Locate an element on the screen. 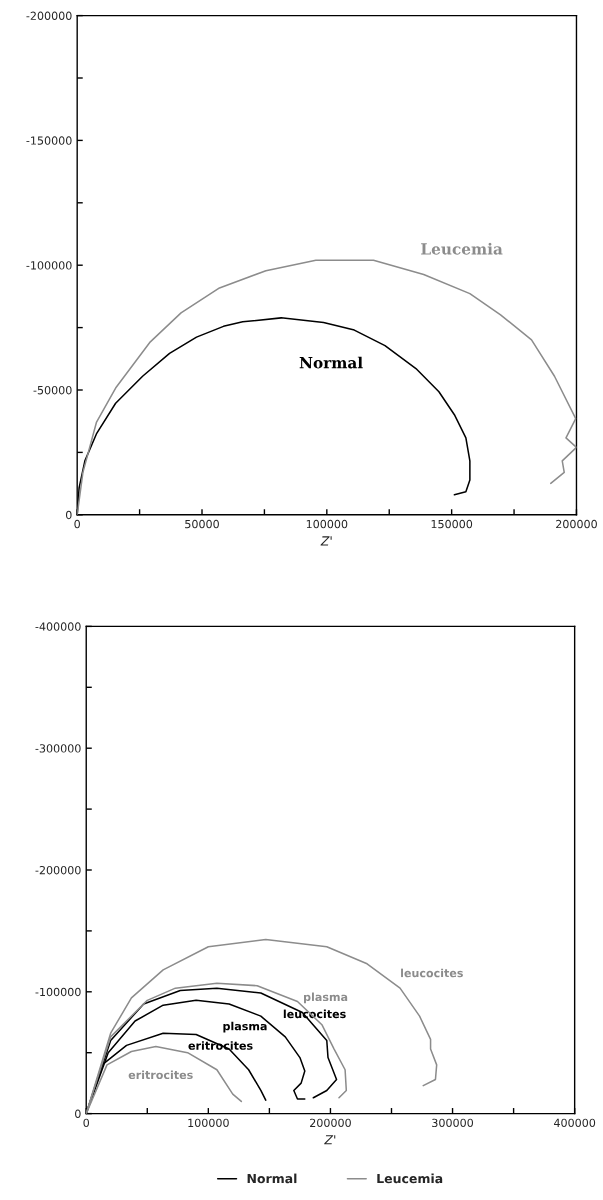 This screenshot has height=1200, width=603. y-tick-label: -150000 is located at coordinates (49, 140).